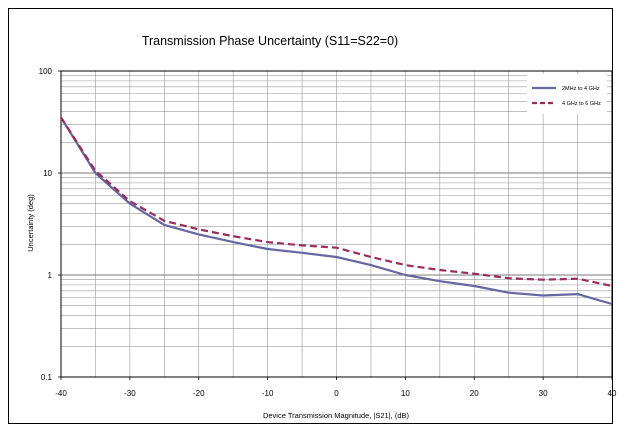 This screenshot has width=621, height=432. Describe the element at coordinates (61, 393) in the screenshot. I see `x-tick-label: -40` at that location.